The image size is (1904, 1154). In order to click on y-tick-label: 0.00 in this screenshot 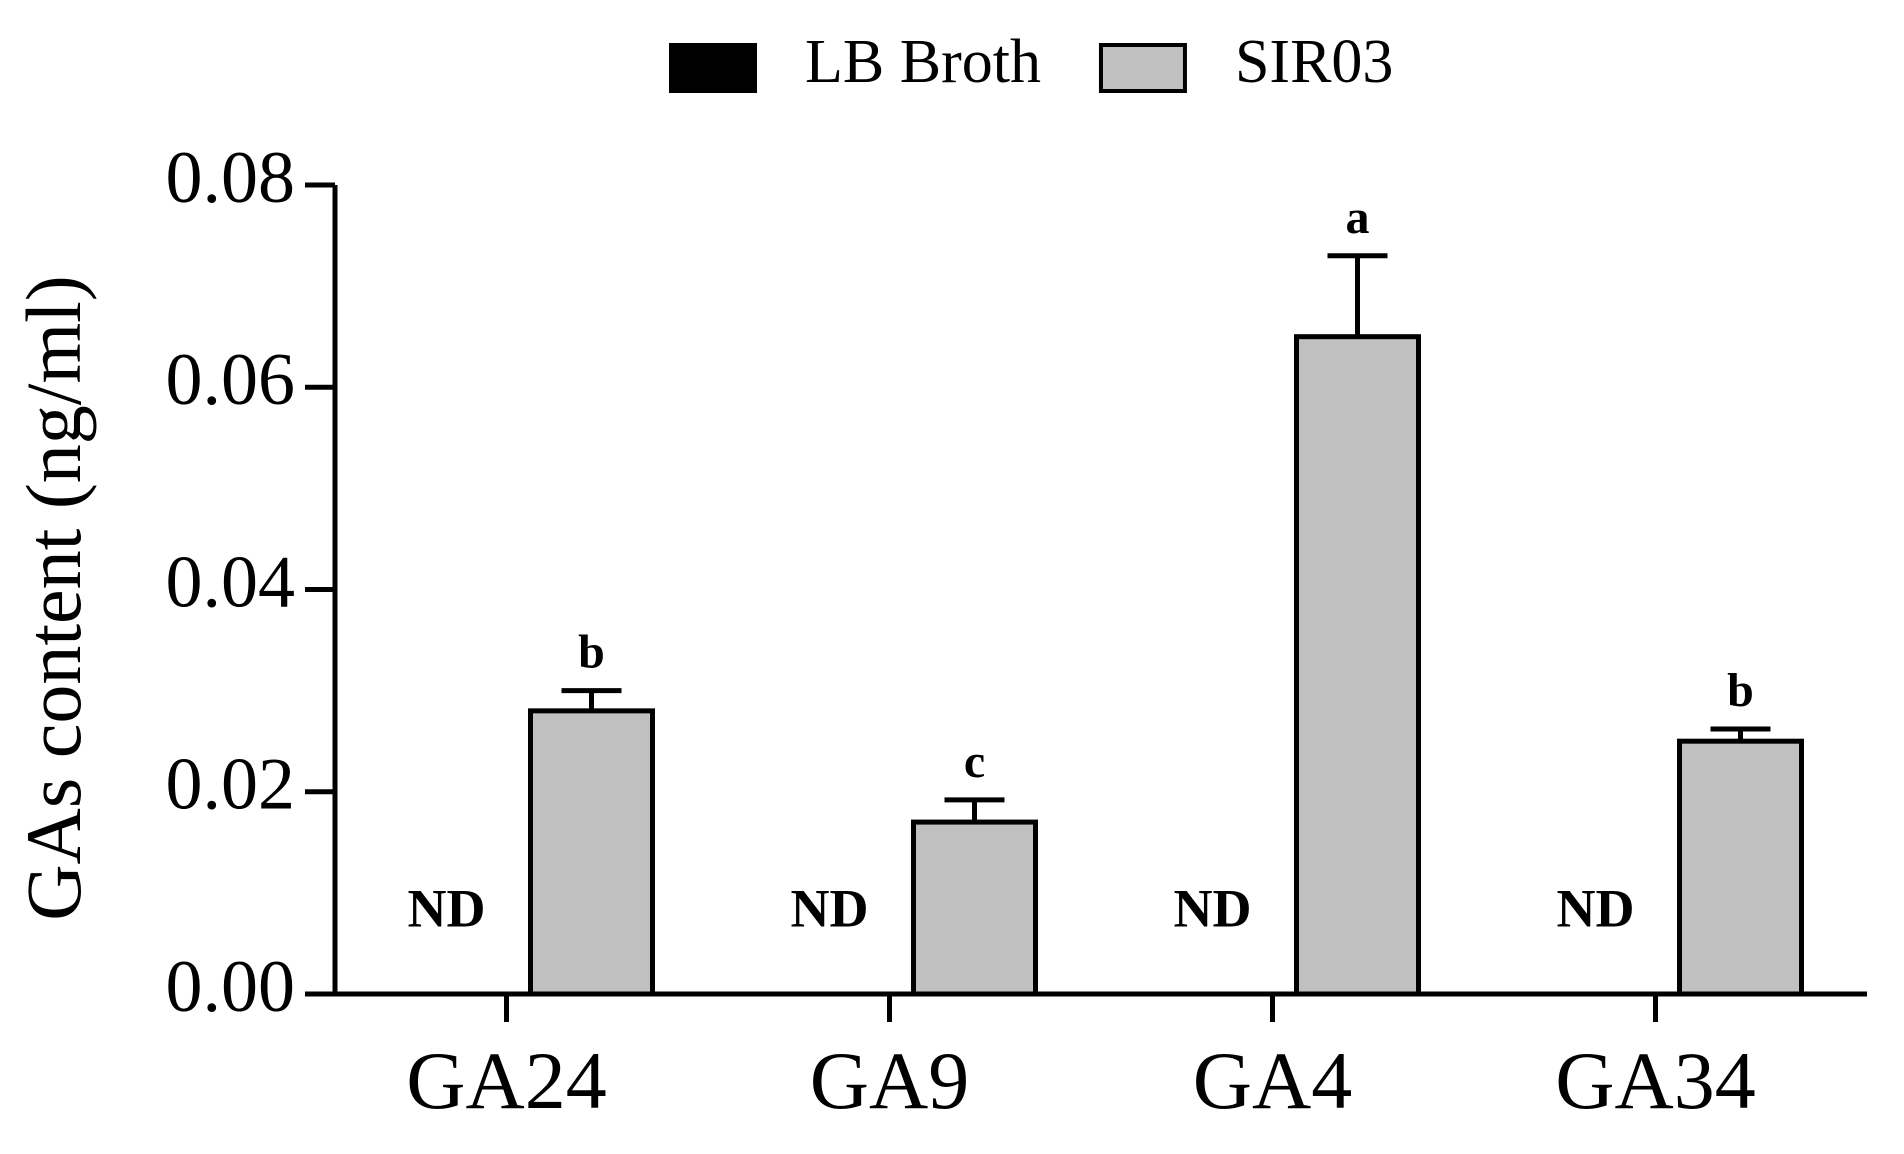, I will do `click(231, 987)`.